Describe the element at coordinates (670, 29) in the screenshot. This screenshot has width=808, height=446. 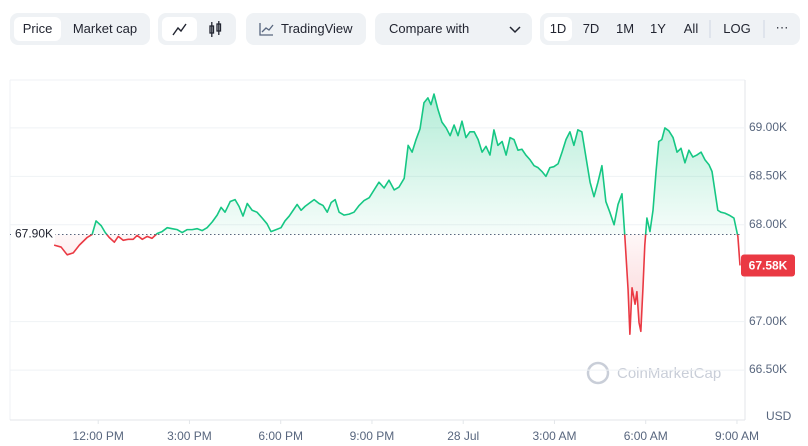
I see `range-group` at that location.